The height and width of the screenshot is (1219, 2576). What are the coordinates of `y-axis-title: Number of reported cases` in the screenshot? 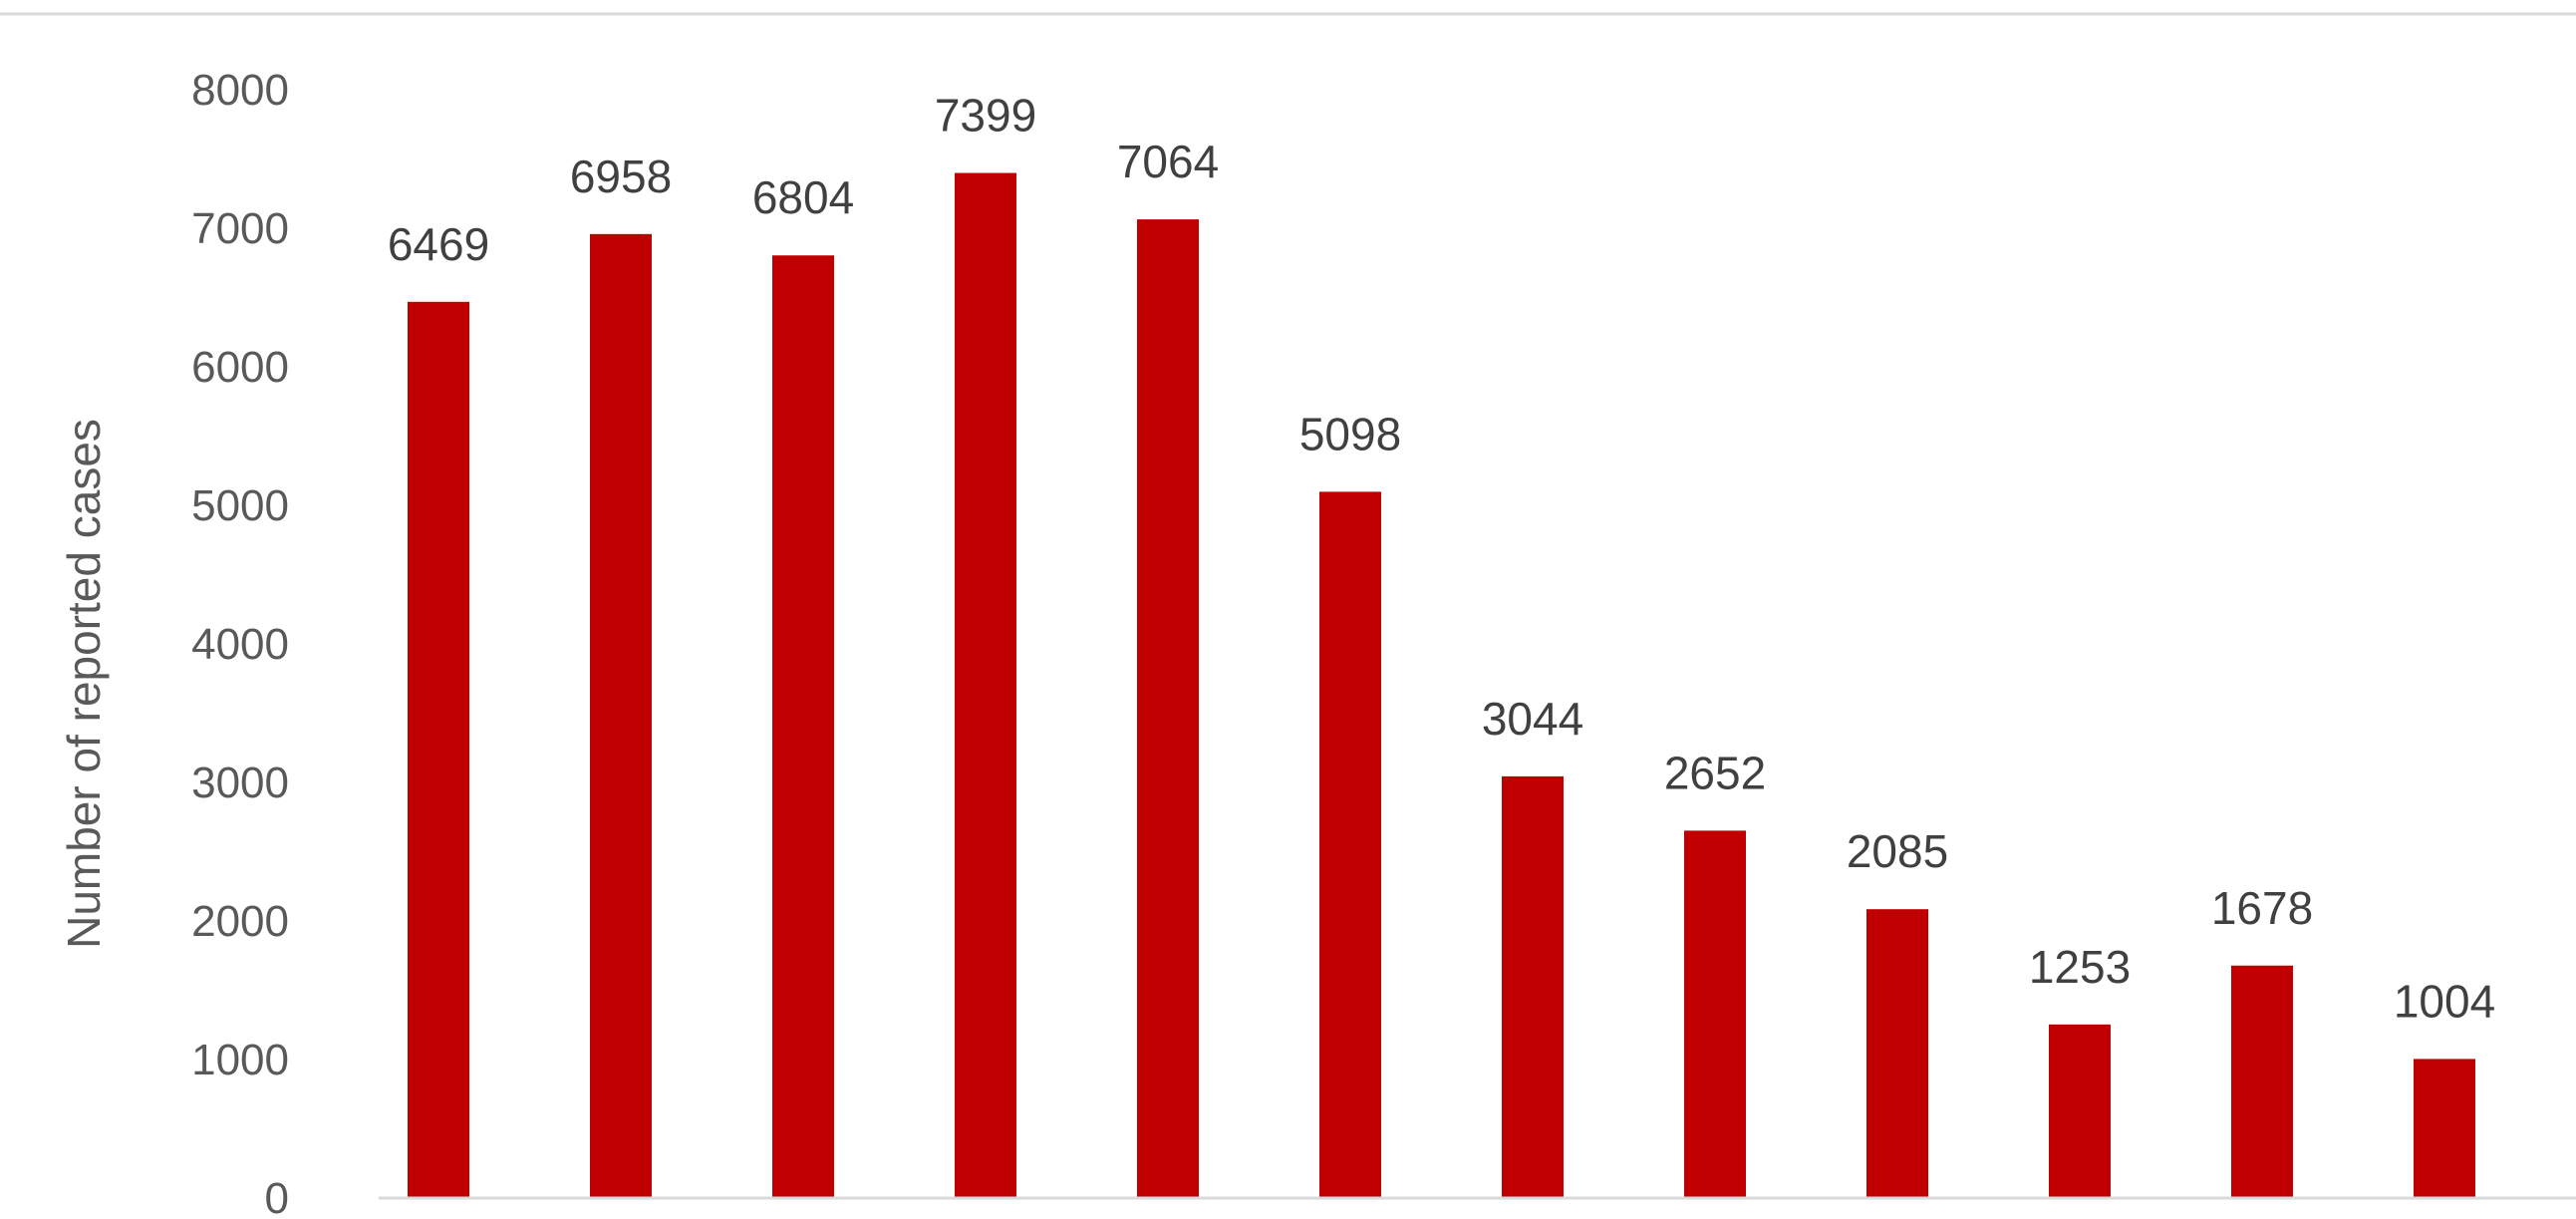 It's located at (84, 684).